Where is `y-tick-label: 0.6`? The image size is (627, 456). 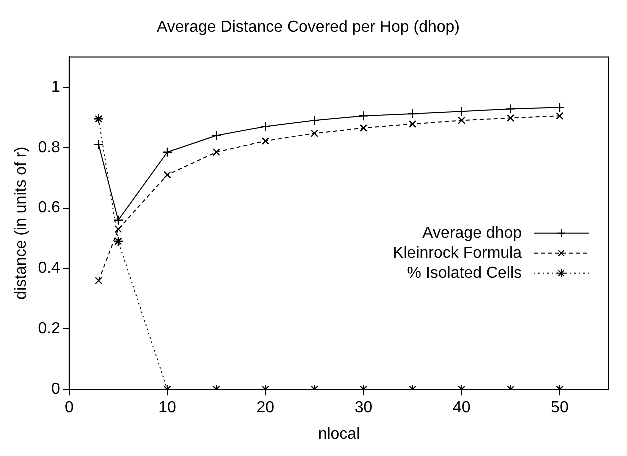 y-tick-label: 0.6 is located at coordinates (49, 208).